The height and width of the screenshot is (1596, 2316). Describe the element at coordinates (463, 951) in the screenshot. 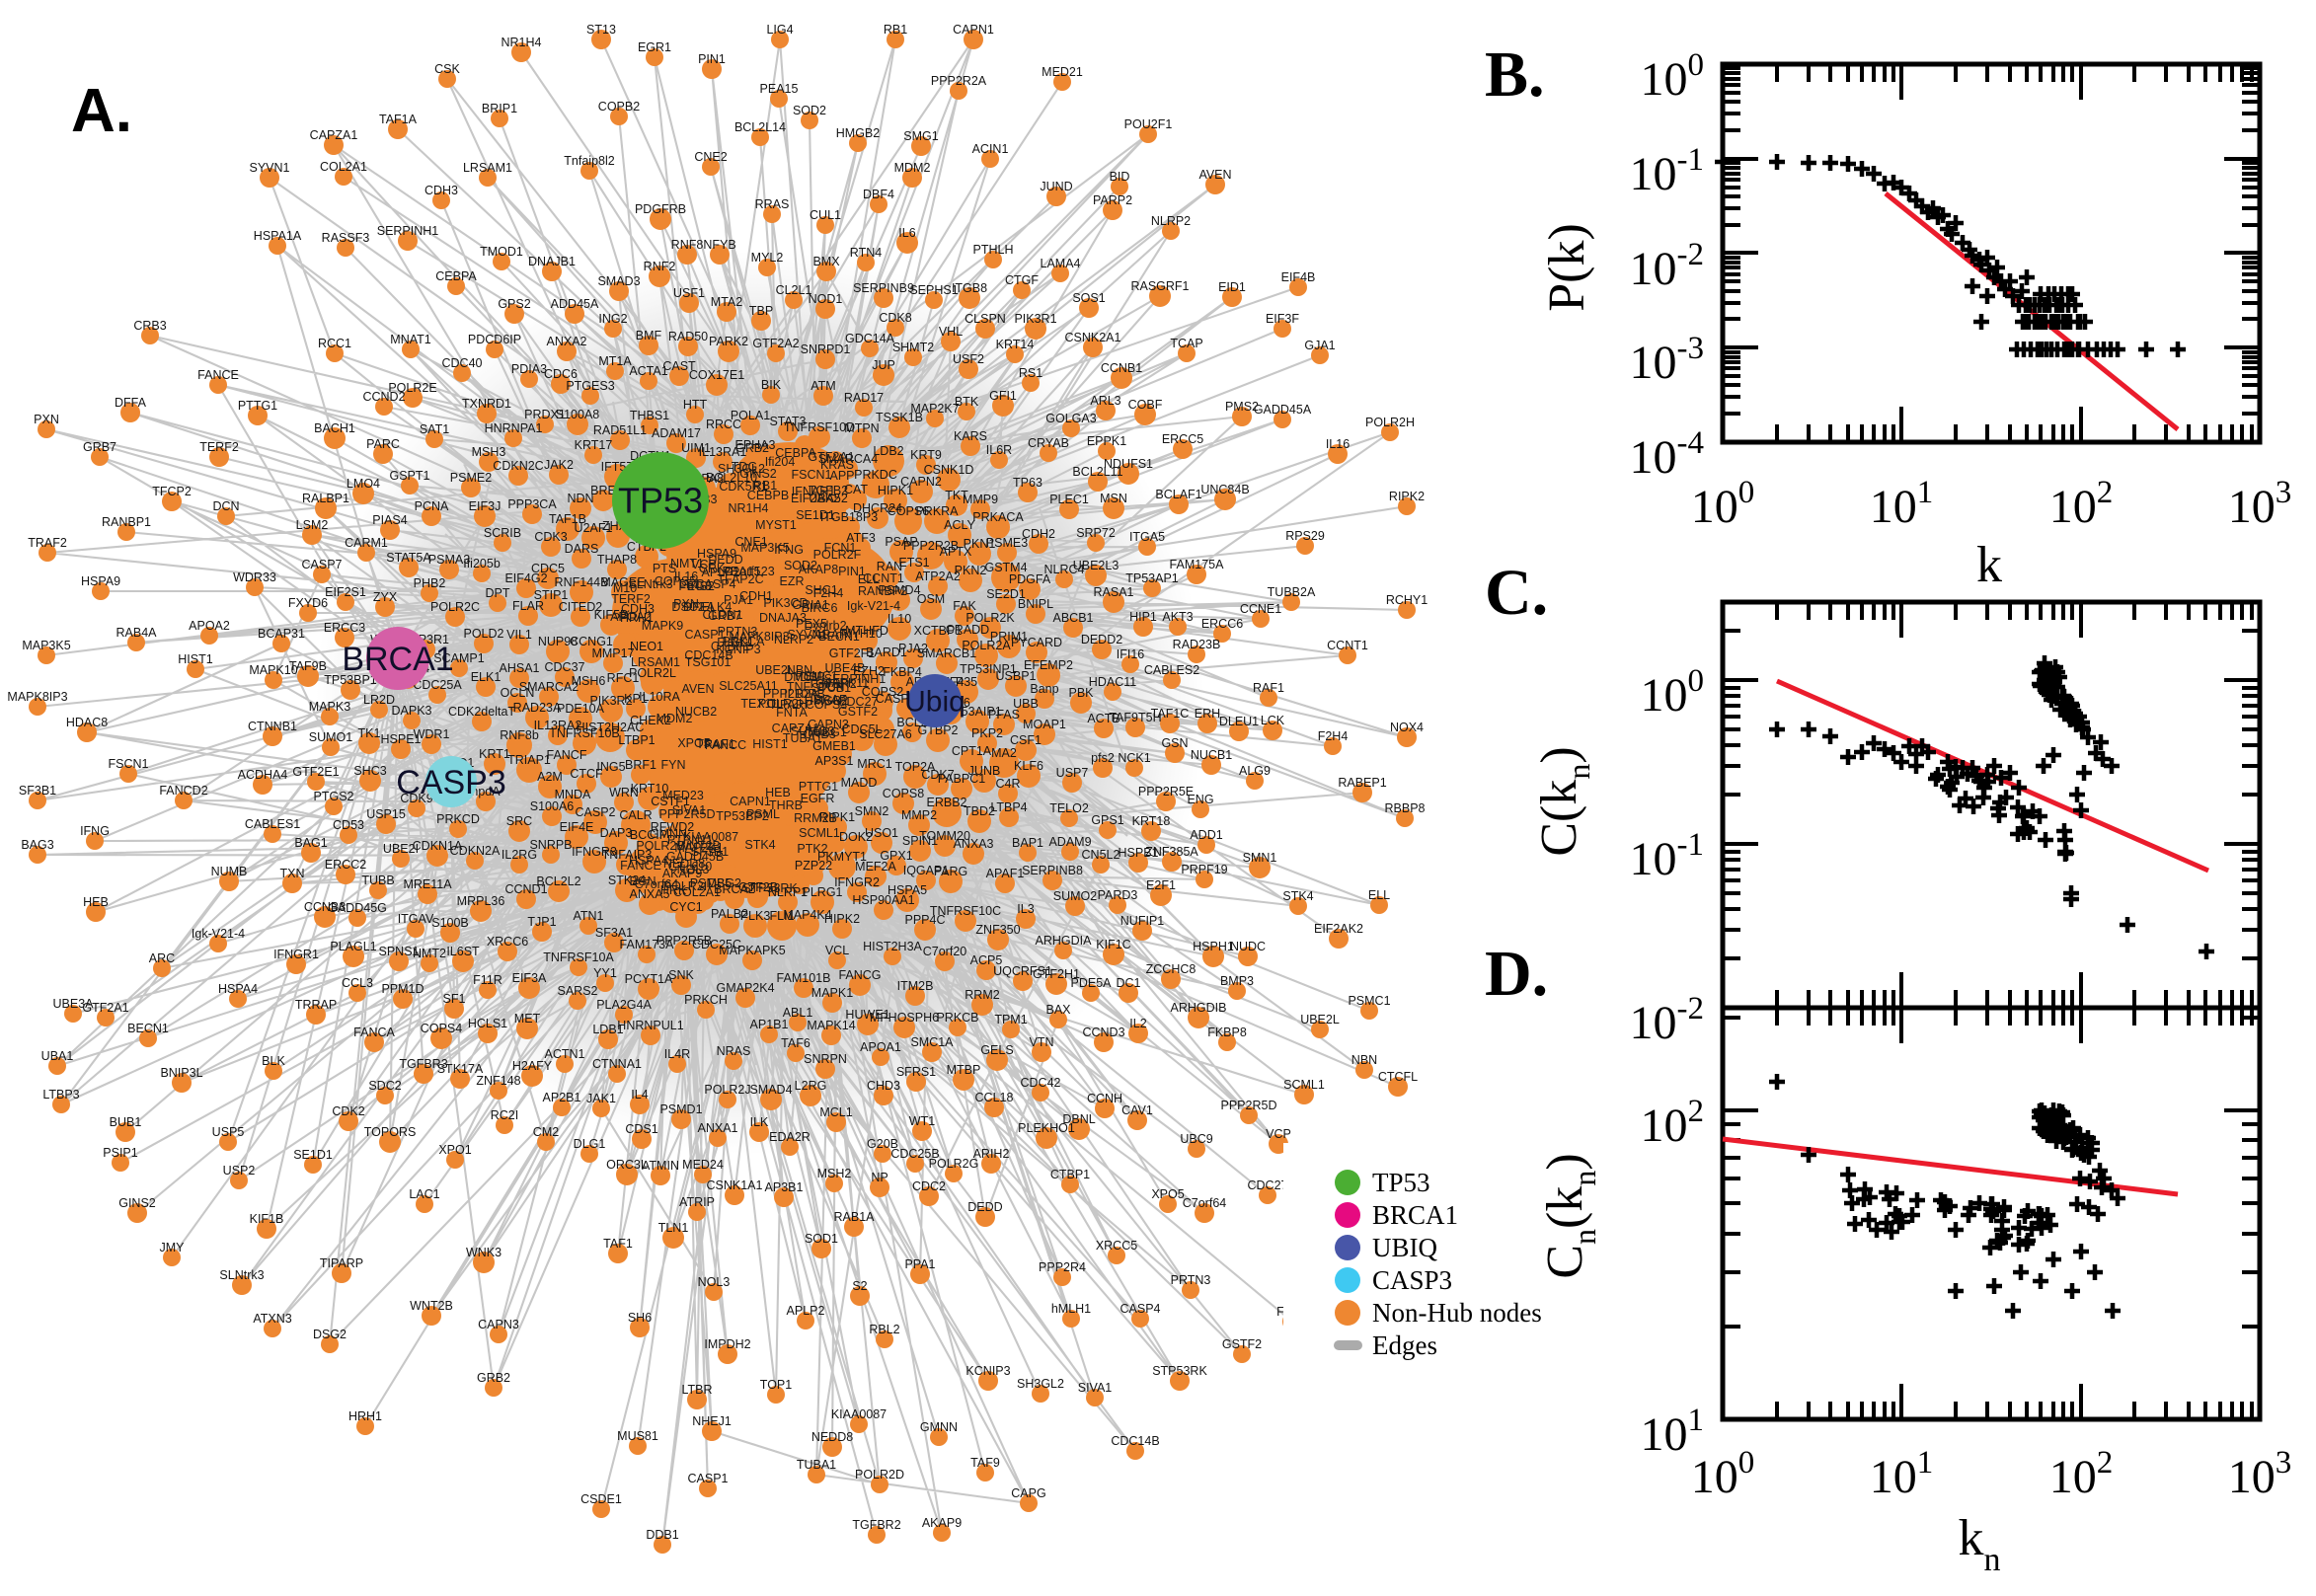

I see `svg-text: IL6ST` at that location.